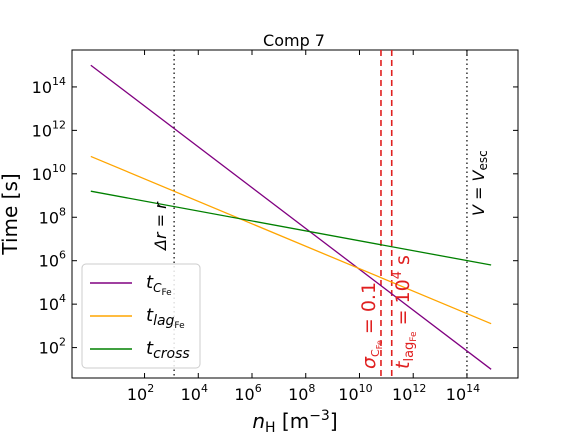  Describe the element at coordinates (160, 226) in the screenshot. I see `vline-label-dr: Δr = r` at that location.